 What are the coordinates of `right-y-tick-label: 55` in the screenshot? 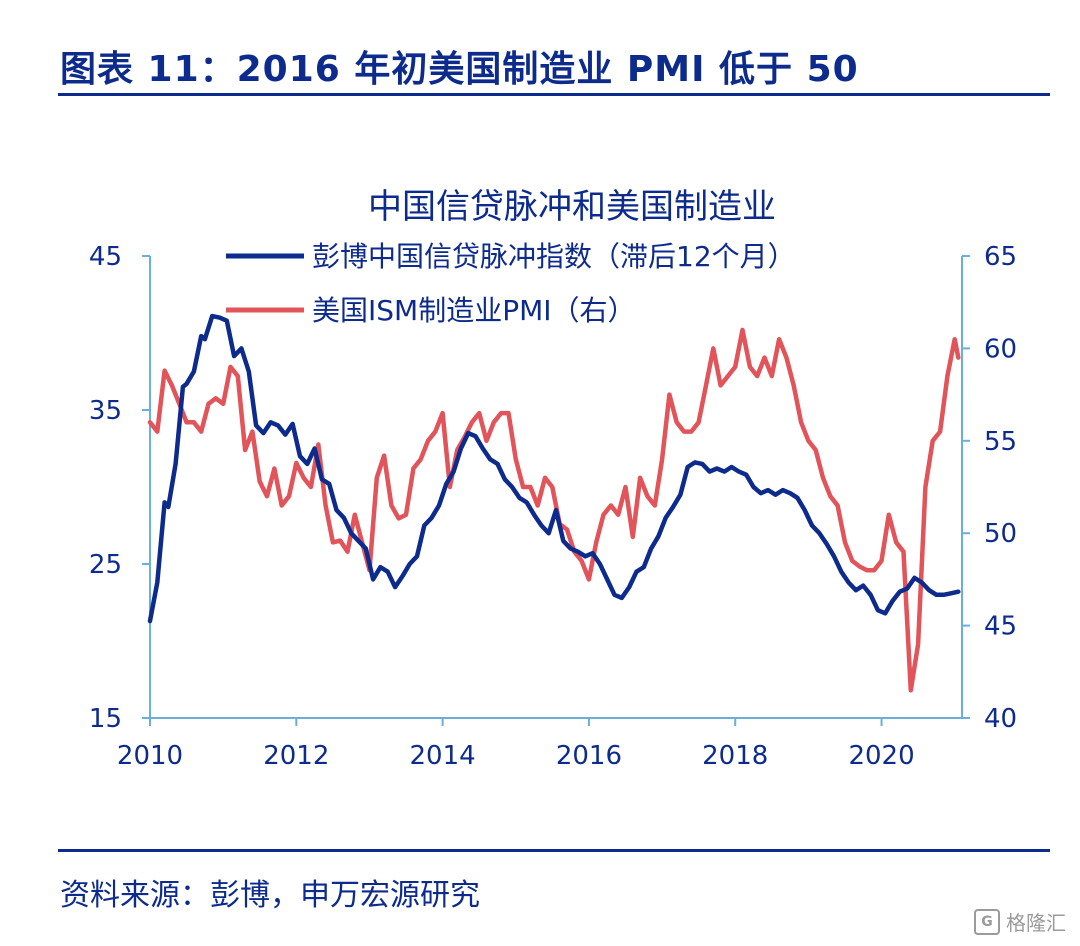 It's located at (1000, 442).